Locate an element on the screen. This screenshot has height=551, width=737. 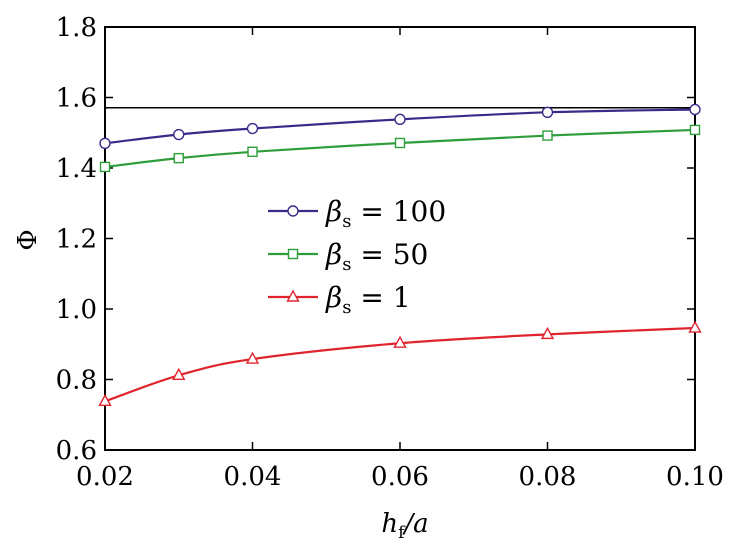
legend-value: = 1 is located at coordinates (380, 297).